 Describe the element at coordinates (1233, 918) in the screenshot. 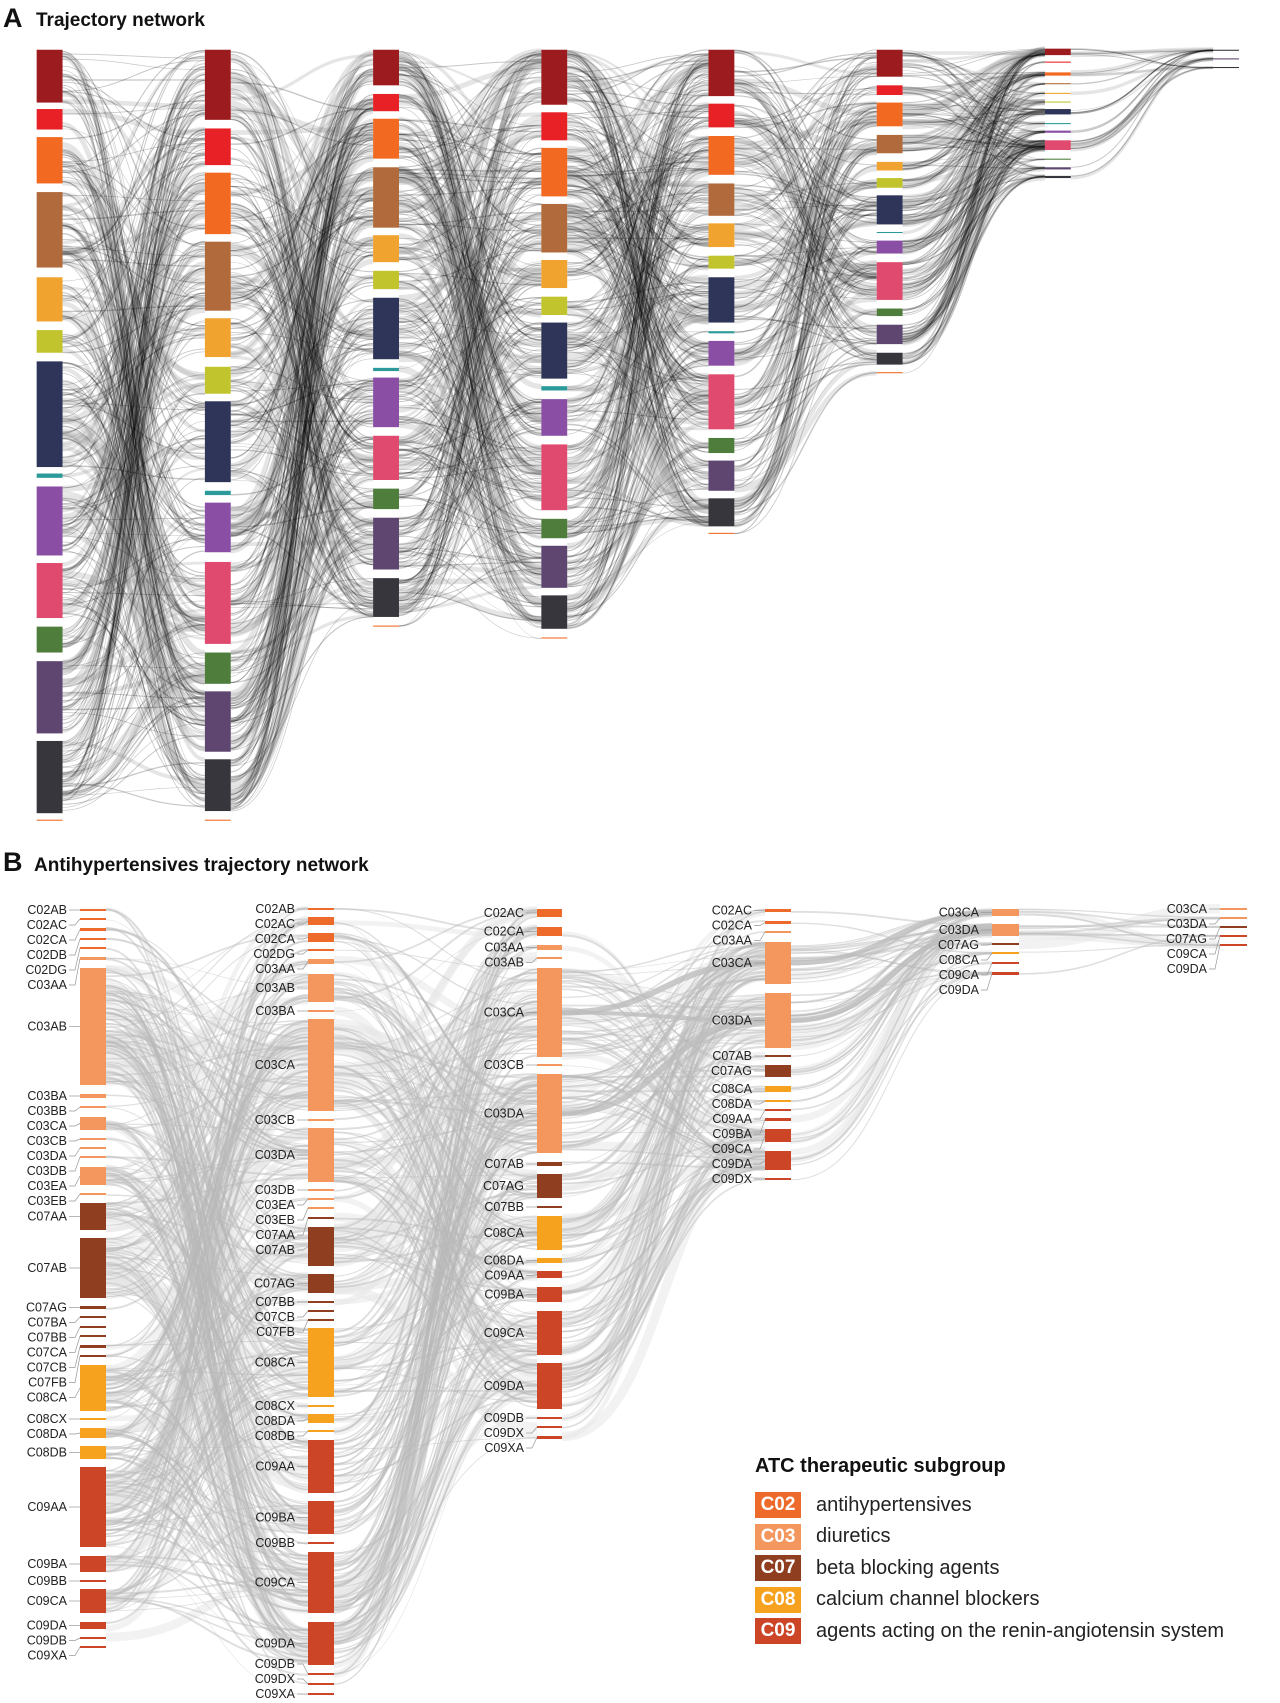

I see `atc-node-c03da` at that location.